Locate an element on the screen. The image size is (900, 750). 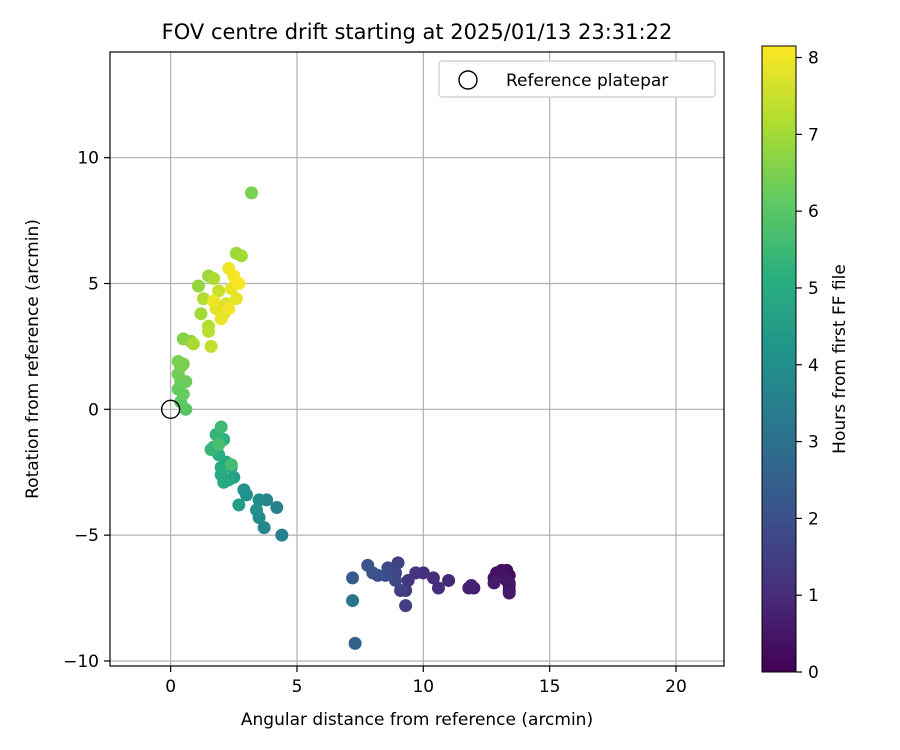
colorbar-label: Hours from first FF file is located at coordinates (840, 359).